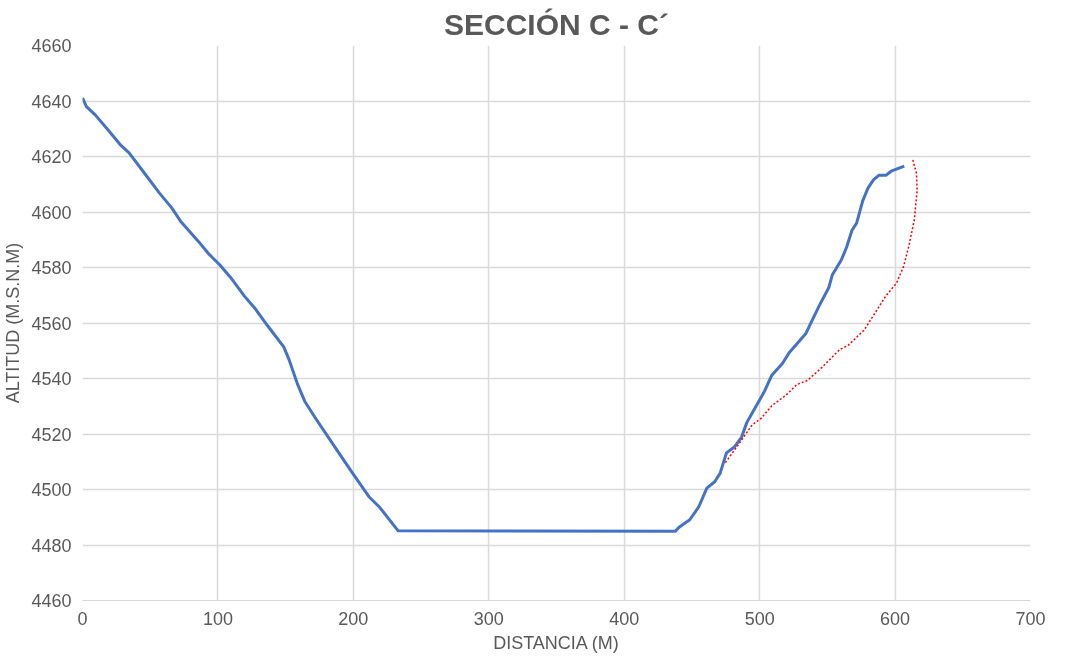 This screenshot has height=661, width=1078. Describe the element at coordinates (51, 101) in the screenshot. I see `y-tick-label: 4640` at that location.